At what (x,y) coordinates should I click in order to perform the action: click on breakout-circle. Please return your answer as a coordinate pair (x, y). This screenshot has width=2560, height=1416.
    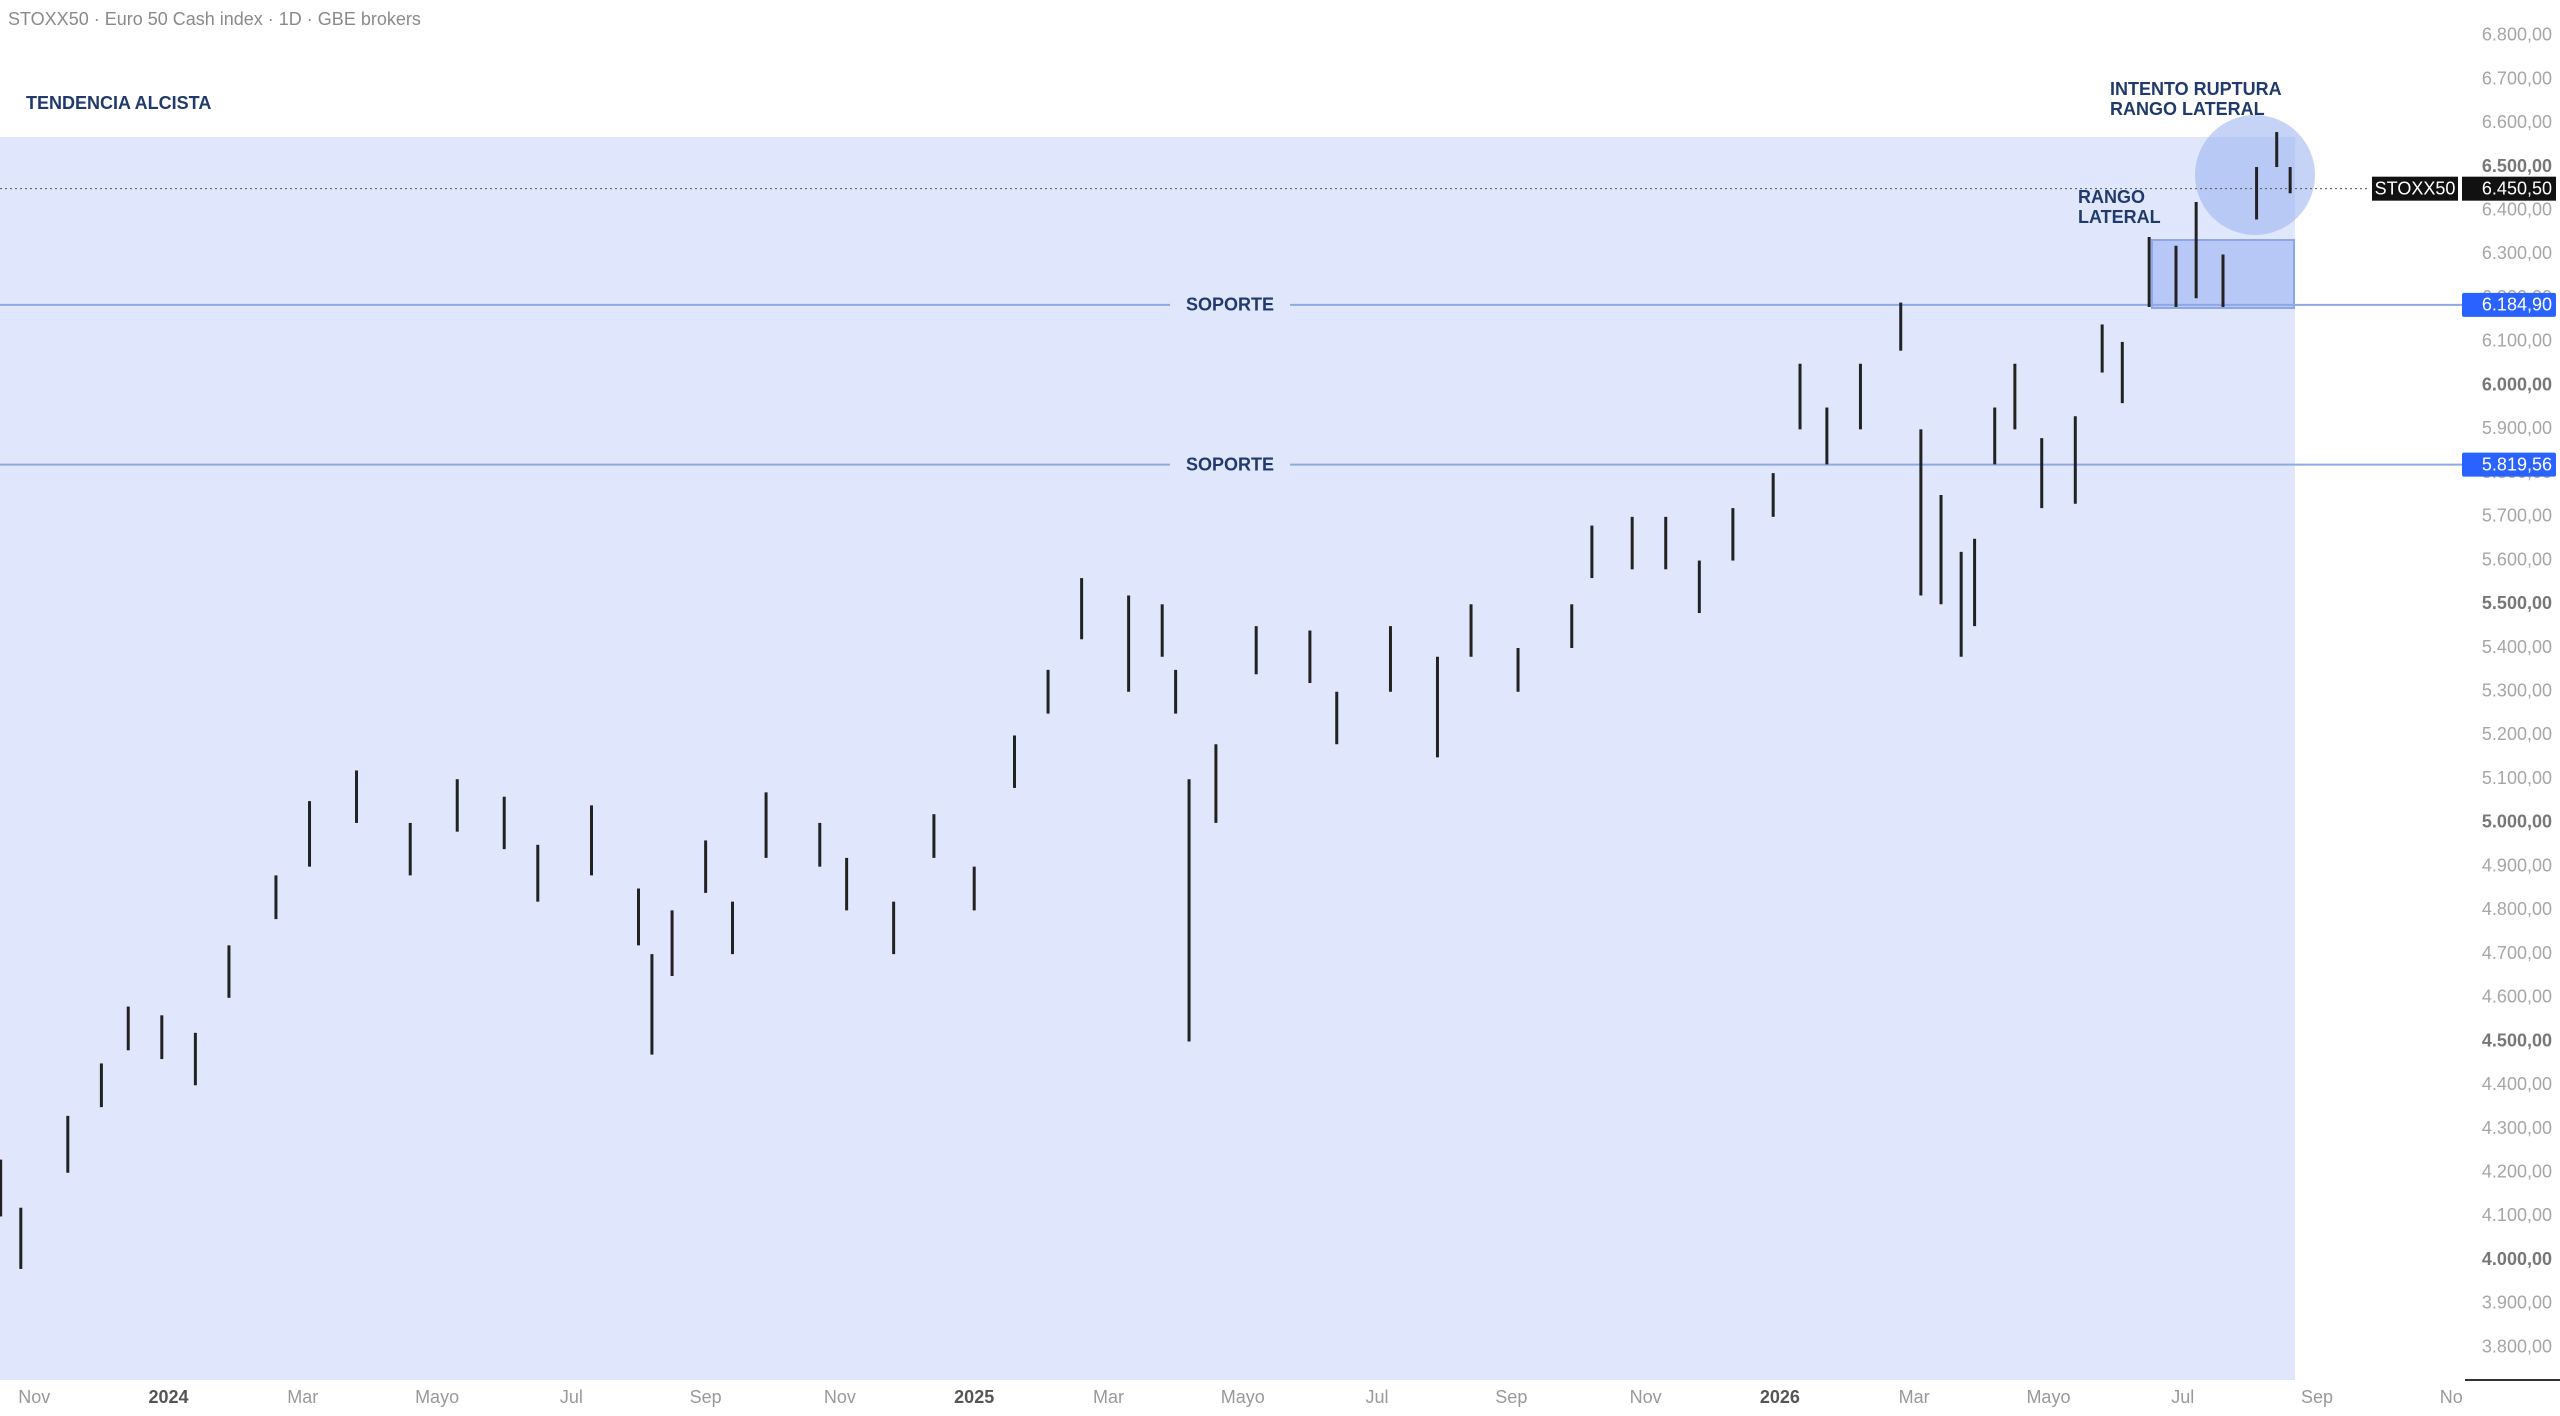
    Looking at the image, I should click on (2255, 175).